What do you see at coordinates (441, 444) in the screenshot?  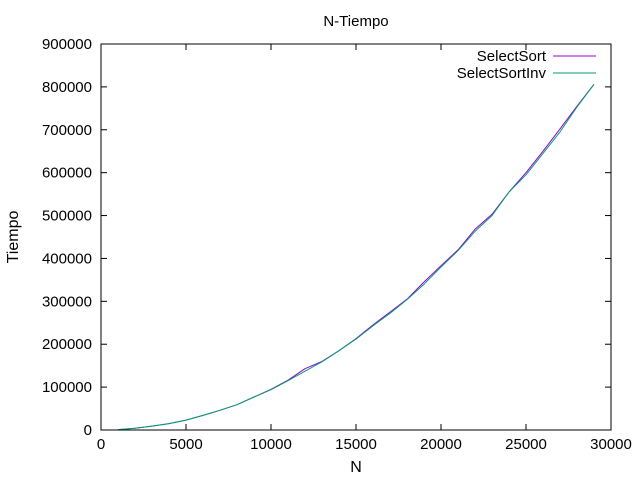 I see `x-tick-label: 20000` at bounding box center [441, 444].